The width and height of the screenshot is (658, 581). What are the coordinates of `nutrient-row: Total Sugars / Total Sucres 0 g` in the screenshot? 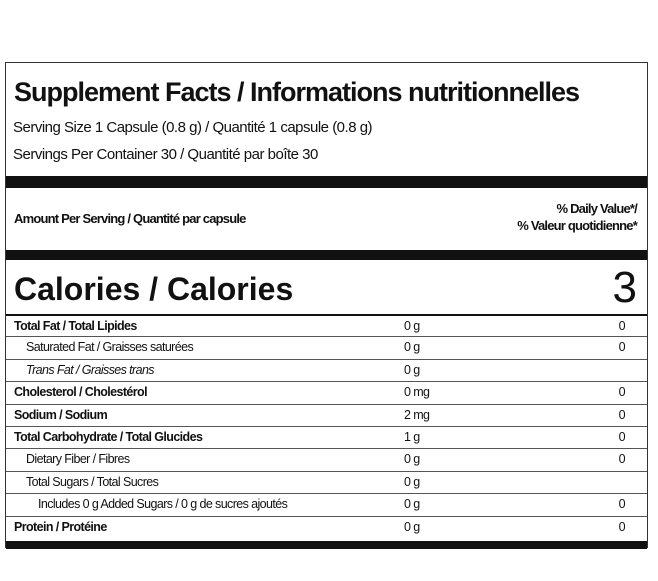 It's located at (326, 482).